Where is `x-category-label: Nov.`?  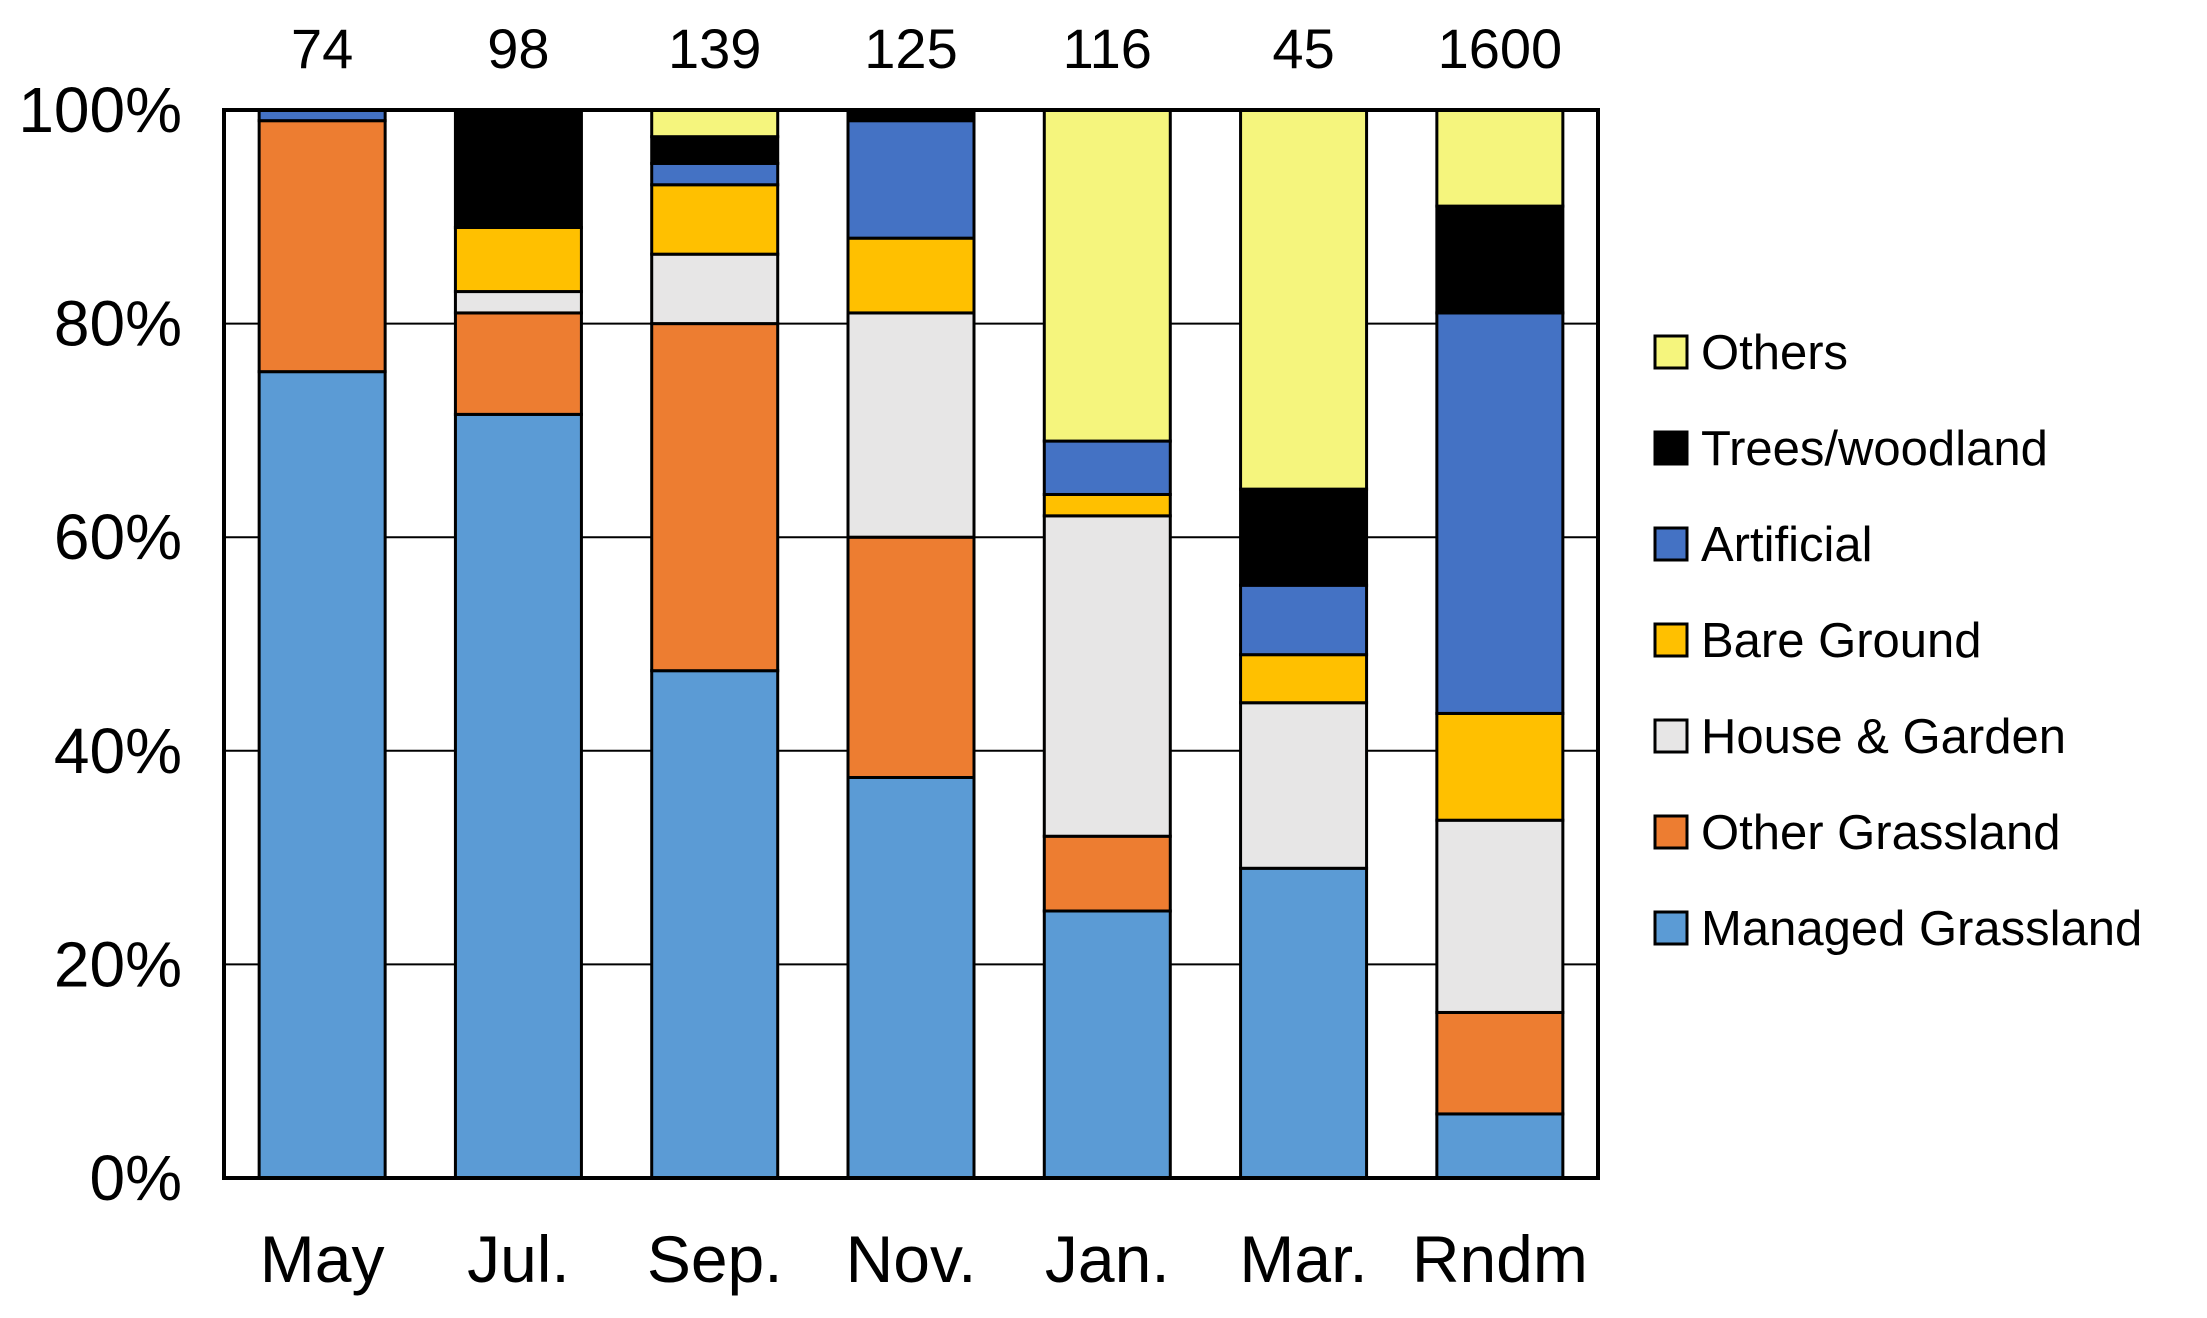 x-category-label: Nov. is located at coordinates (911, 1259).